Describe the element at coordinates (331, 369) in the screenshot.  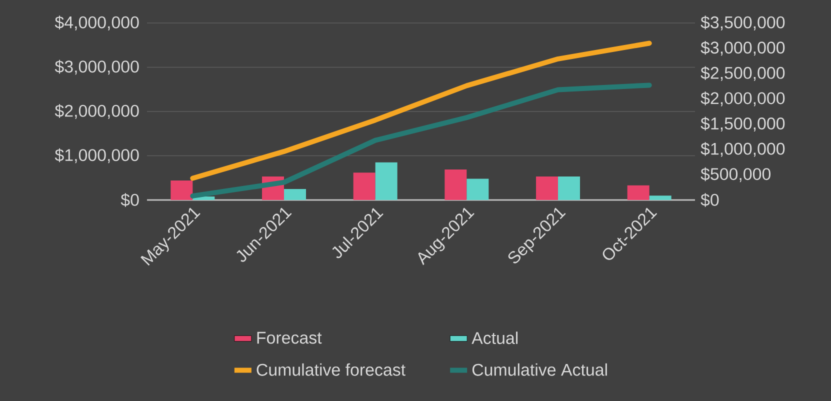
I see `legend-label: Cumulative forecast` at that location.